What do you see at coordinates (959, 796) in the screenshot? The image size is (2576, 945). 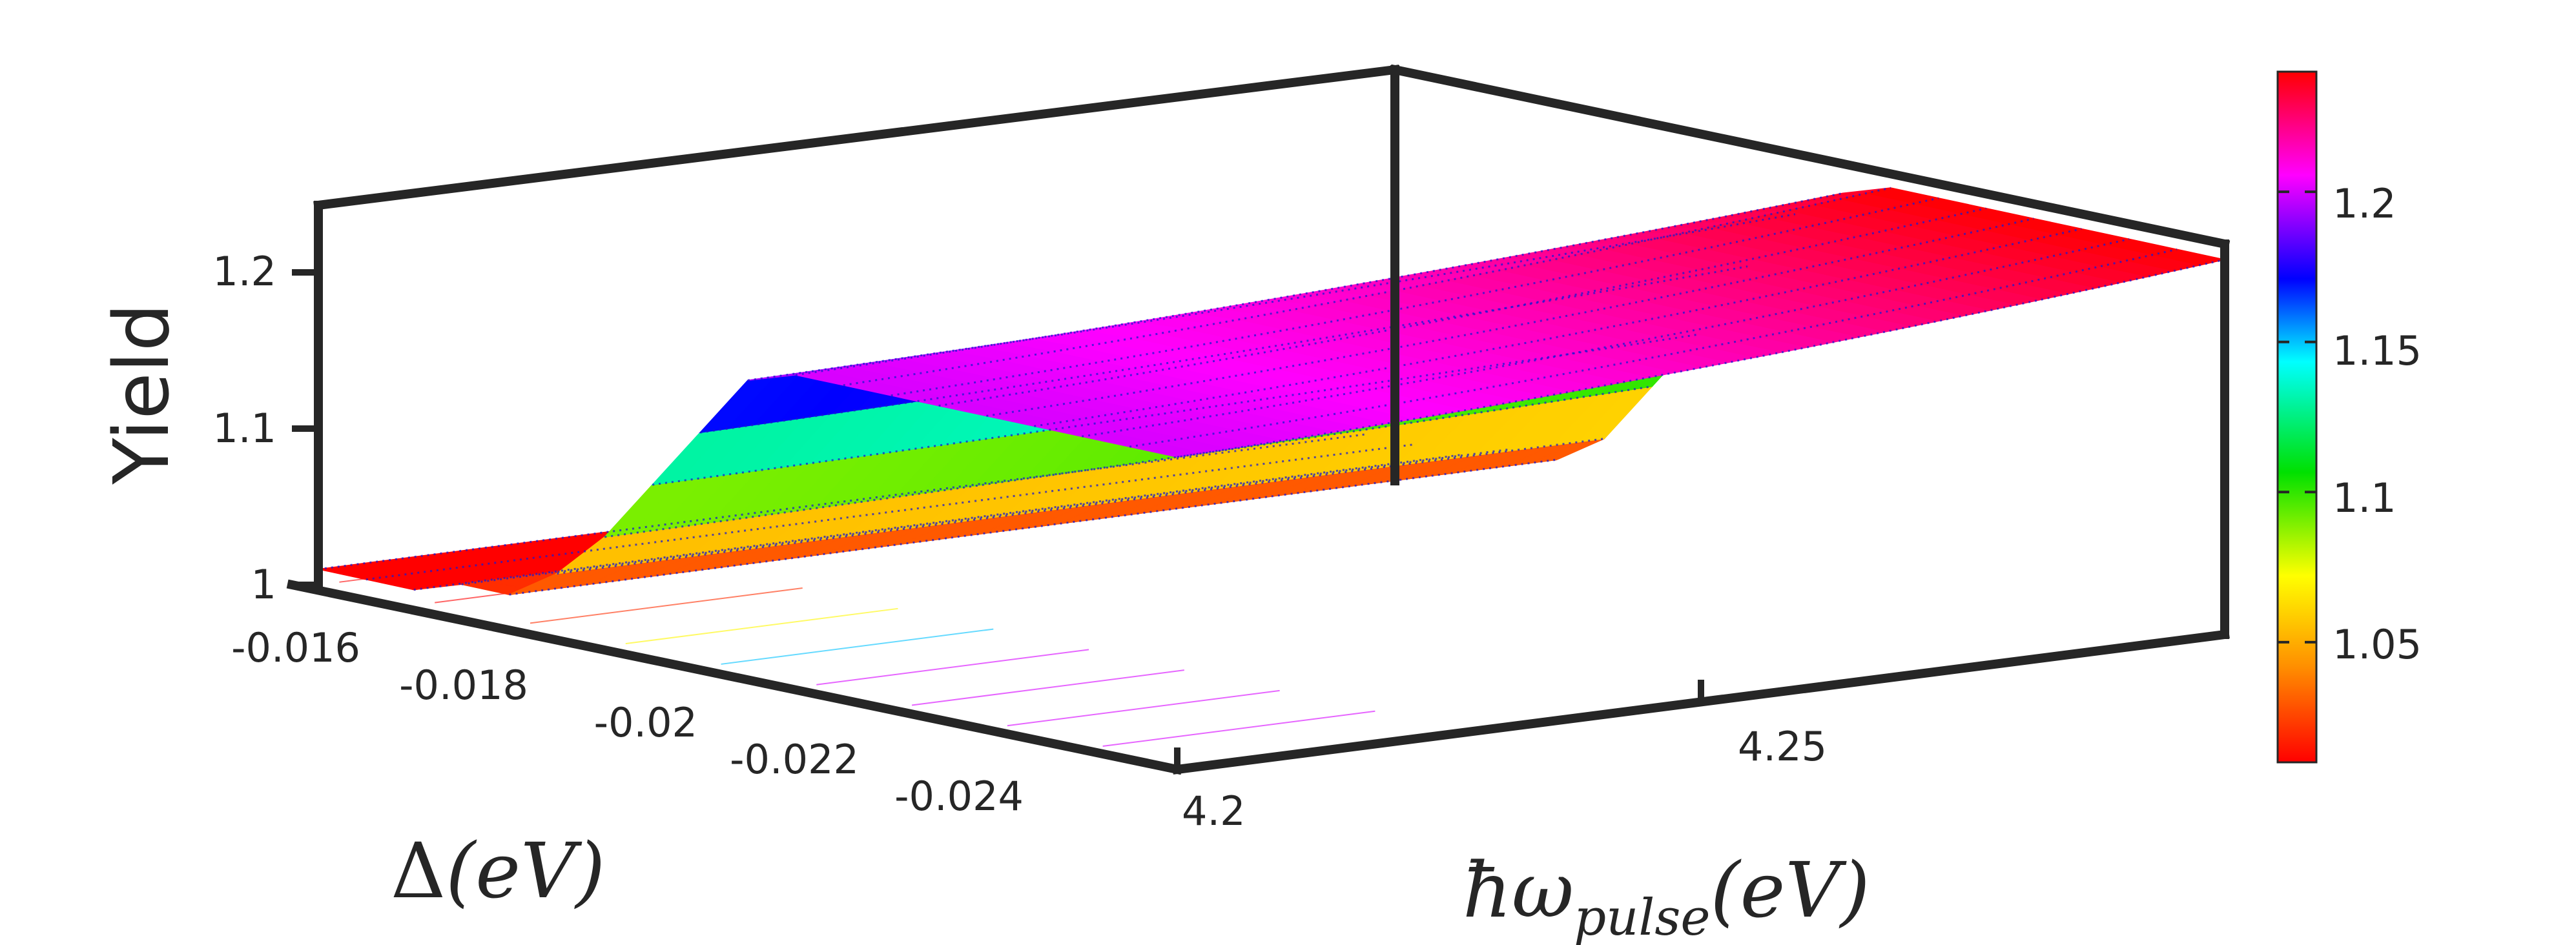 I see `delta-tick-label-024: -0.024` at bounding box center [959, 796].